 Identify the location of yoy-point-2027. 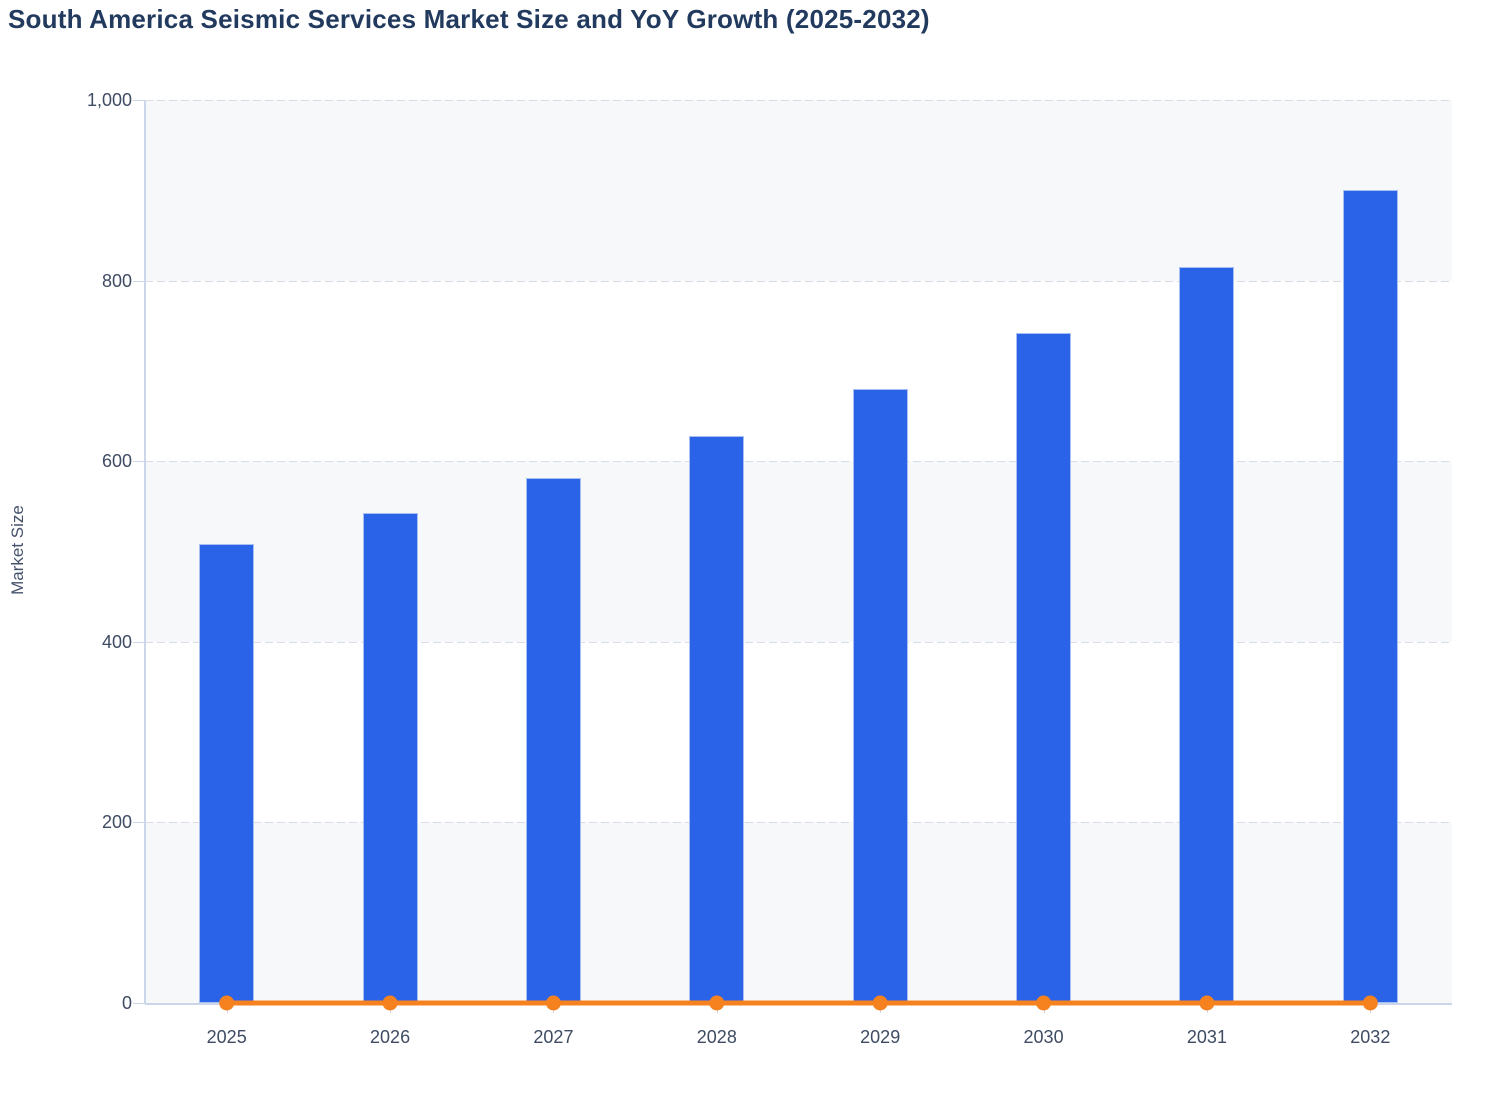
(553, 1003).